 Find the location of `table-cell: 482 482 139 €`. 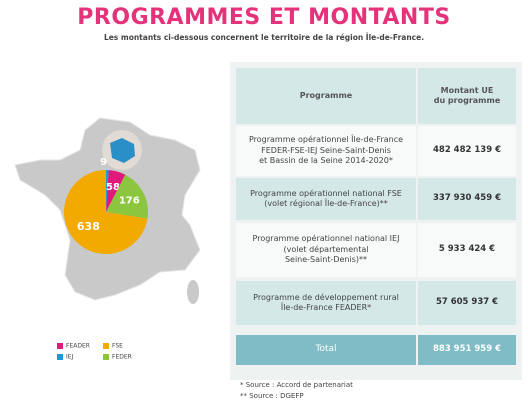

table-cell: 482 482 139 € is located at coordinates (467, 151).